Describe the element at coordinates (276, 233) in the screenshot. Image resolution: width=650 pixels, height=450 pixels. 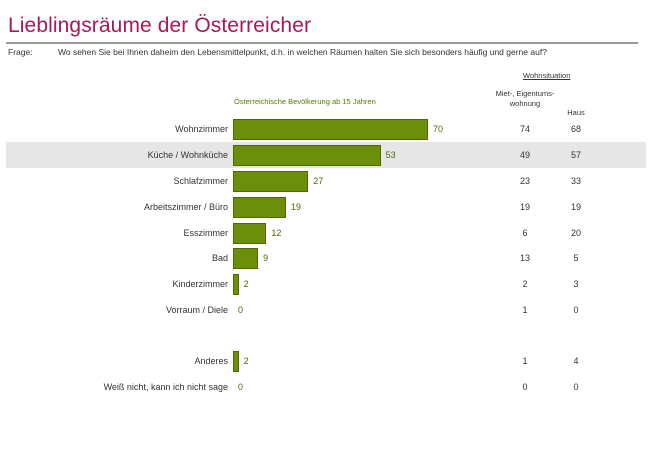
I see `data-label: 12` at that location.